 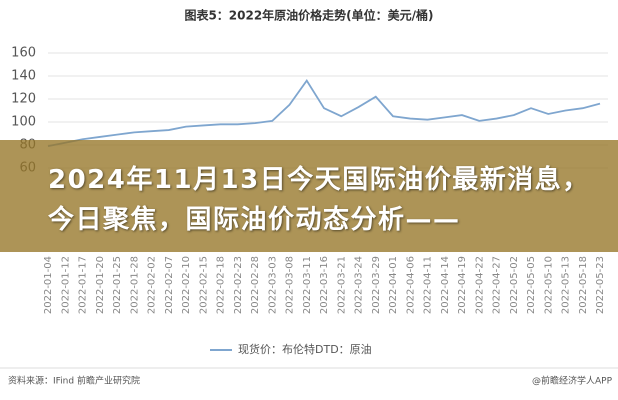 I want to click on y-tick-label: 140, so click(x=23, y=76).